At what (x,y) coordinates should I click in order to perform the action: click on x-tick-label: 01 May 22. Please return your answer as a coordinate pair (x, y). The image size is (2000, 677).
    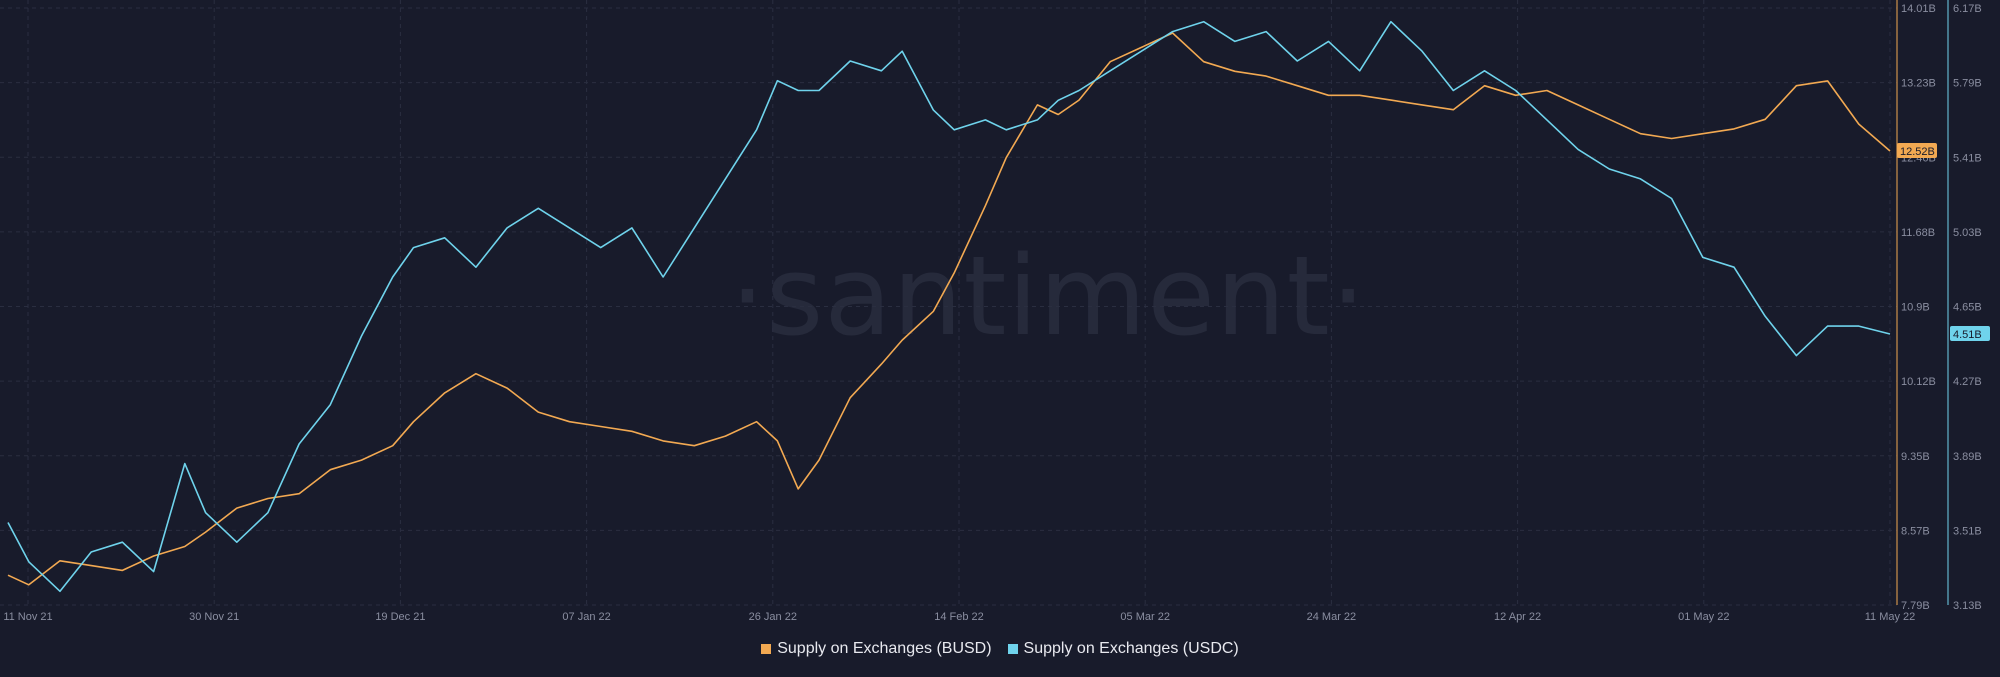
    Looking at the image, I should click on (1703, 617).